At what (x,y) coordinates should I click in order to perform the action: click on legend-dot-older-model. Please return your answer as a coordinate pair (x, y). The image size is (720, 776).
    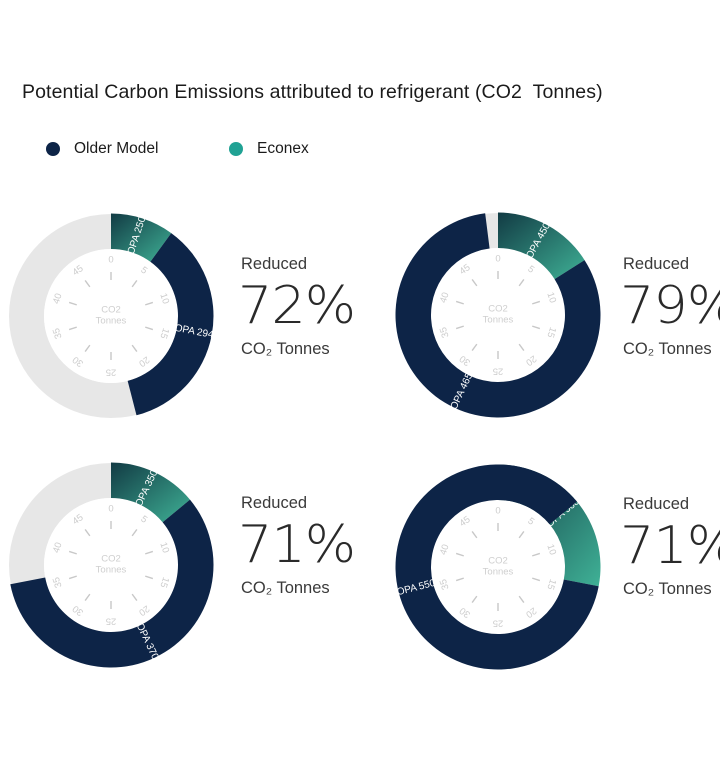
    Looking at the image, I should click on (53, 149).